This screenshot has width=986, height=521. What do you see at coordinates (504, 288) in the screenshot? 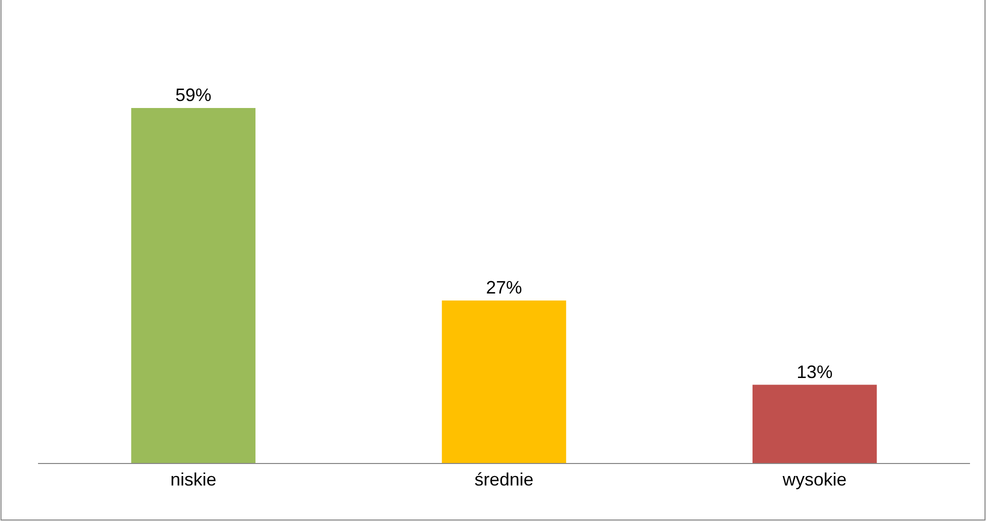
I see `data-label: 27%` at bounding box center [504, 288].